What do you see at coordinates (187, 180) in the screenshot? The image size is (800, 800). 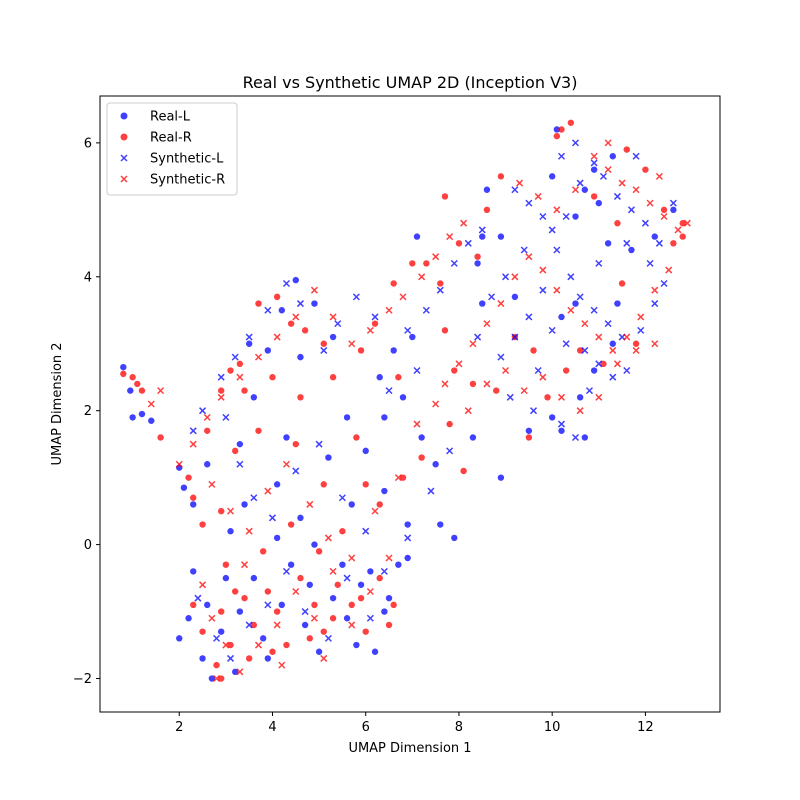 I see `legend-label: Synthetic-R` at bounding box center [187, 180].